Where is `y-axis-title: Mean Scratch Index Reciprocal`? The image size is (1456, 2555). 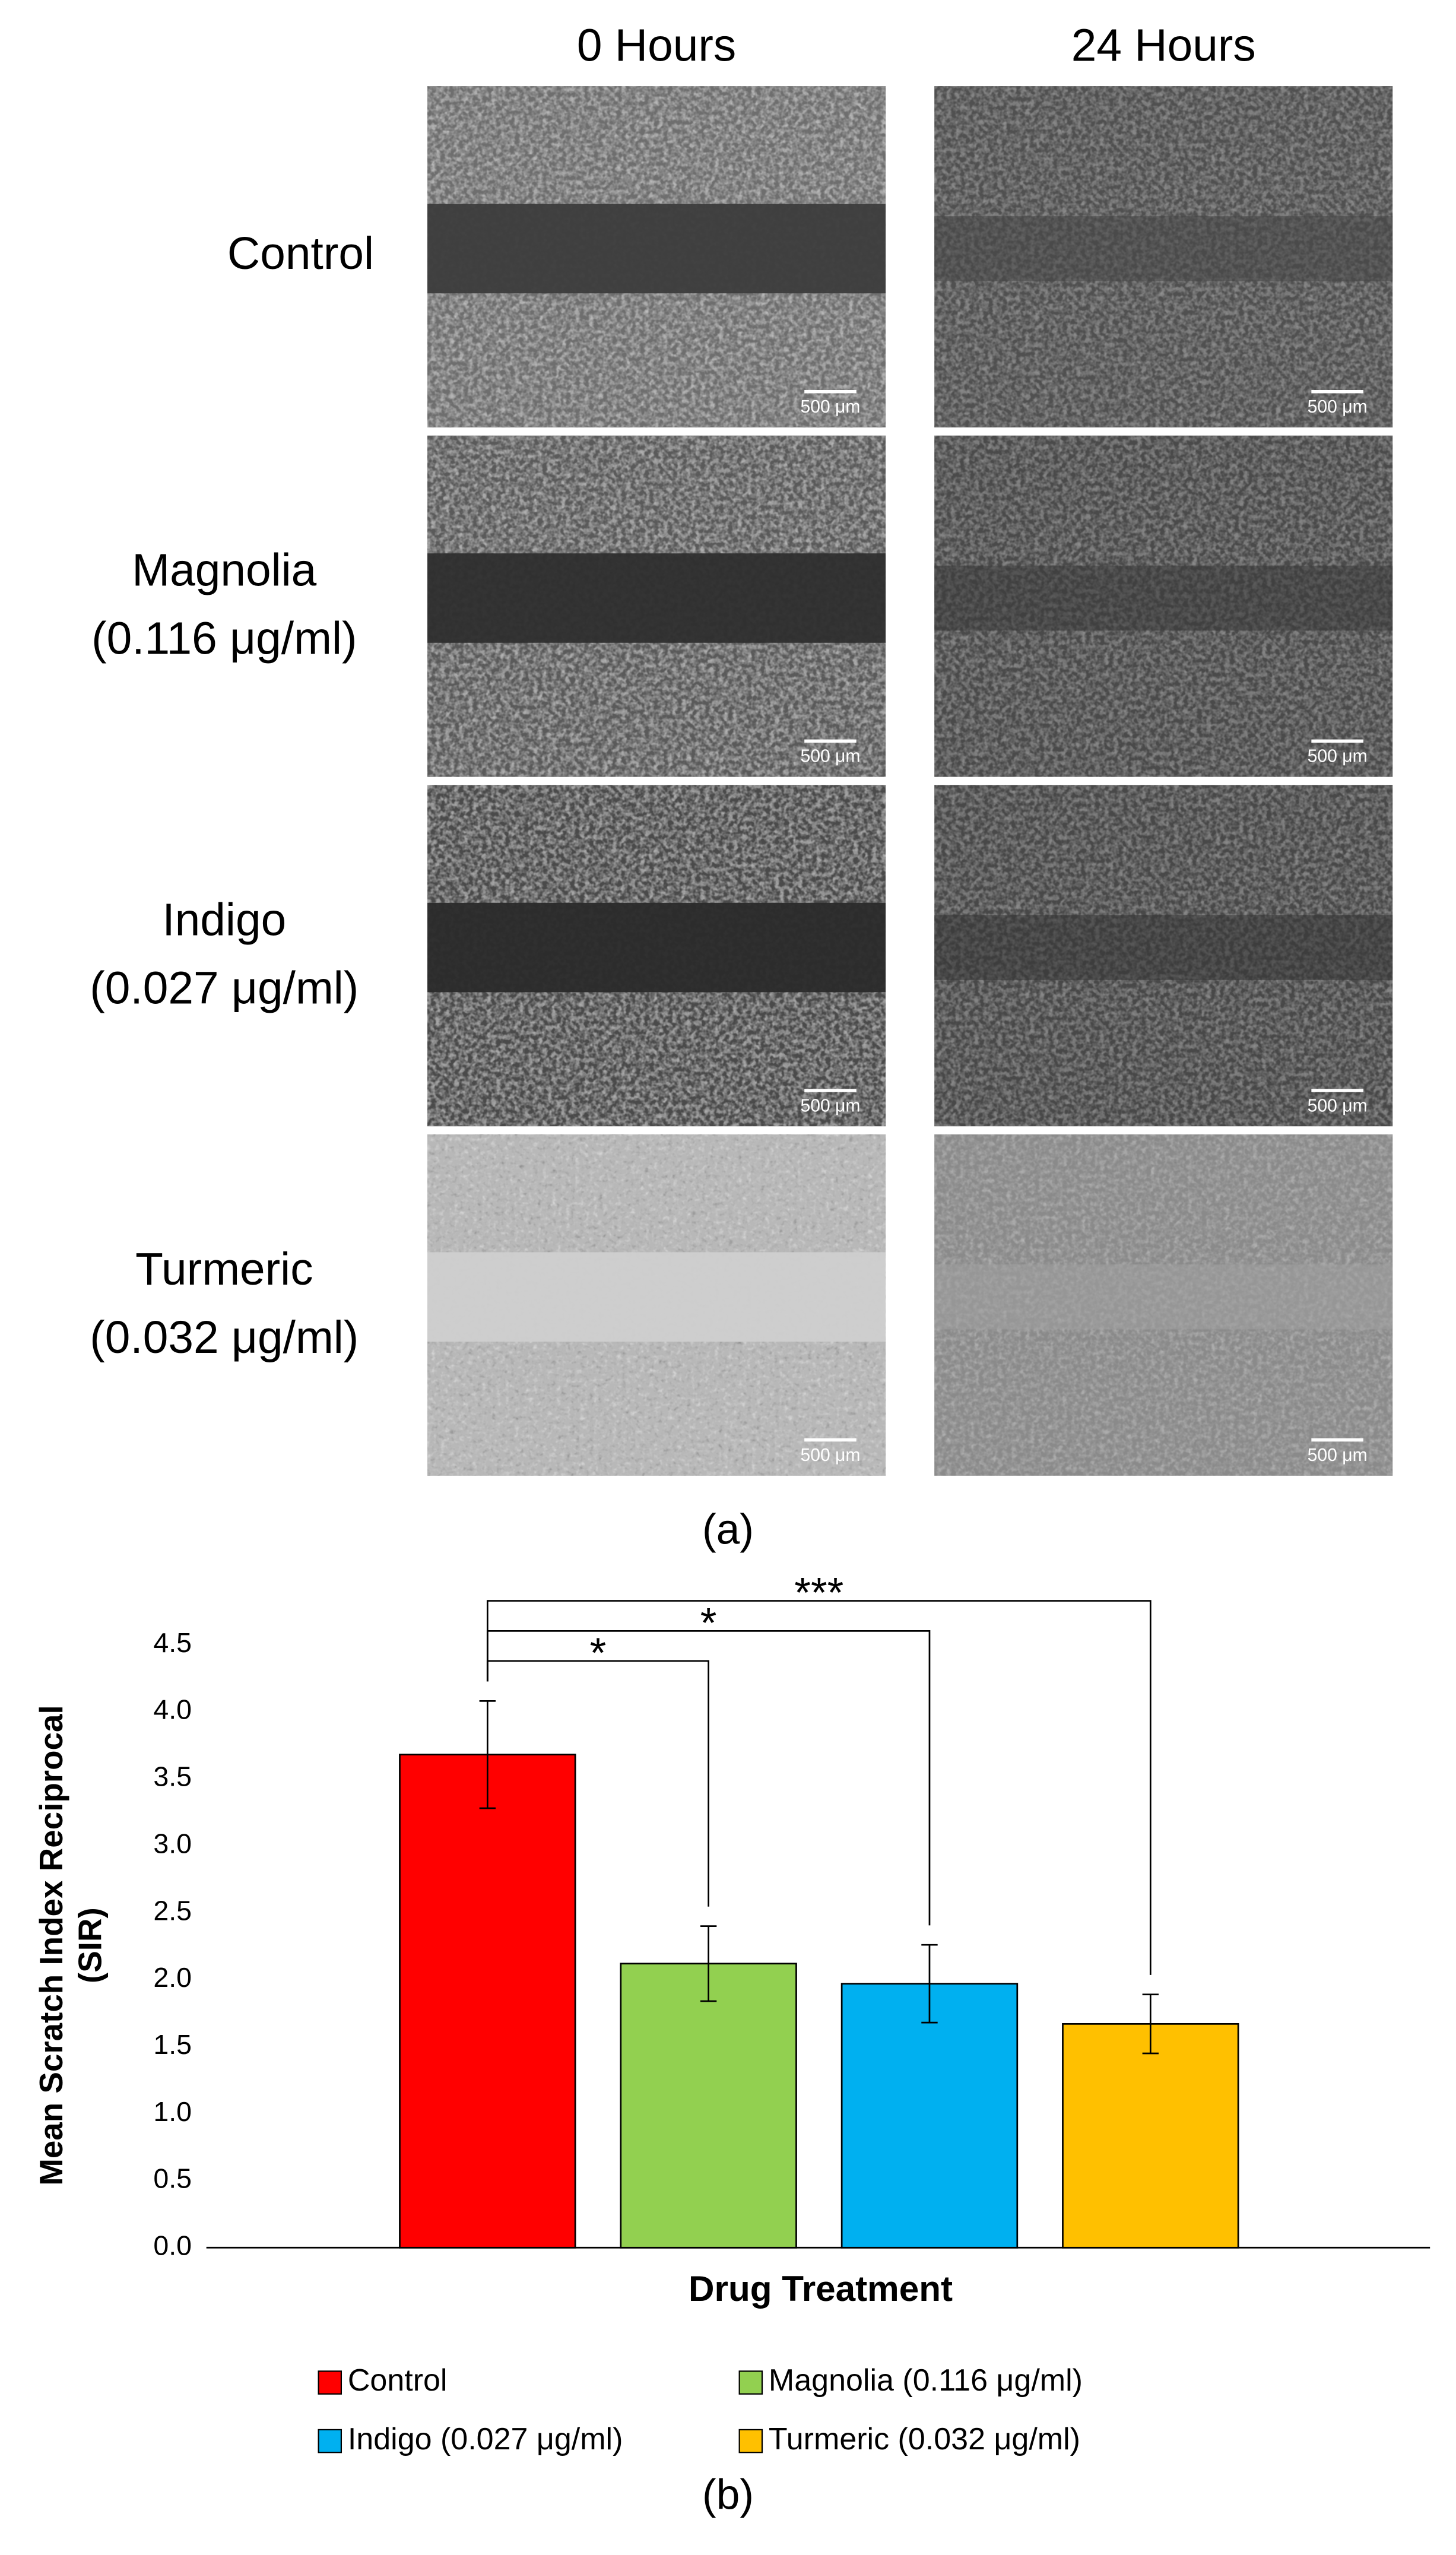 y-axis-title: Mean Scratch Index Reciprocal is located at coordinates (51, 1945).